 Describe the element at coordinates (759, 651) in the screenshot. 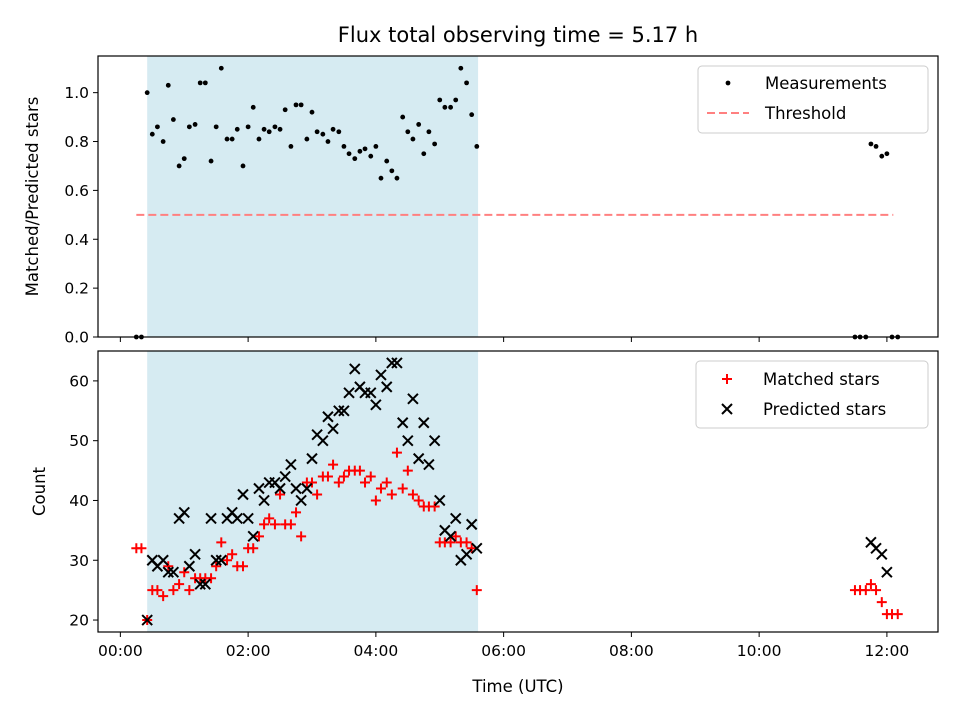

I see `x-tick-label: 10:00` at that location.